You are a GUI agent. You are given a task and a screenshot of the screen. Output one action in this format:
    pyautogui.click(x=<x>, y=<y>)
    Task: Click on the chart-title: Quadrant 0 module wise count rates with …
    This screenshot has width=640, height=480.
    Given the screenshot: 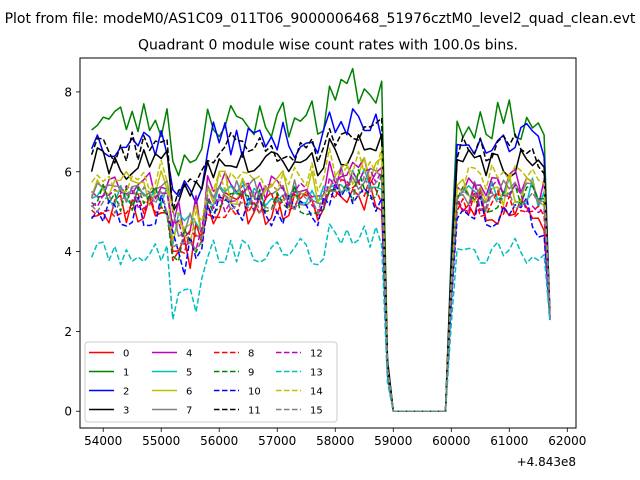 What is the action you would take?
    pyautogui.click(x=328, y=46)
    